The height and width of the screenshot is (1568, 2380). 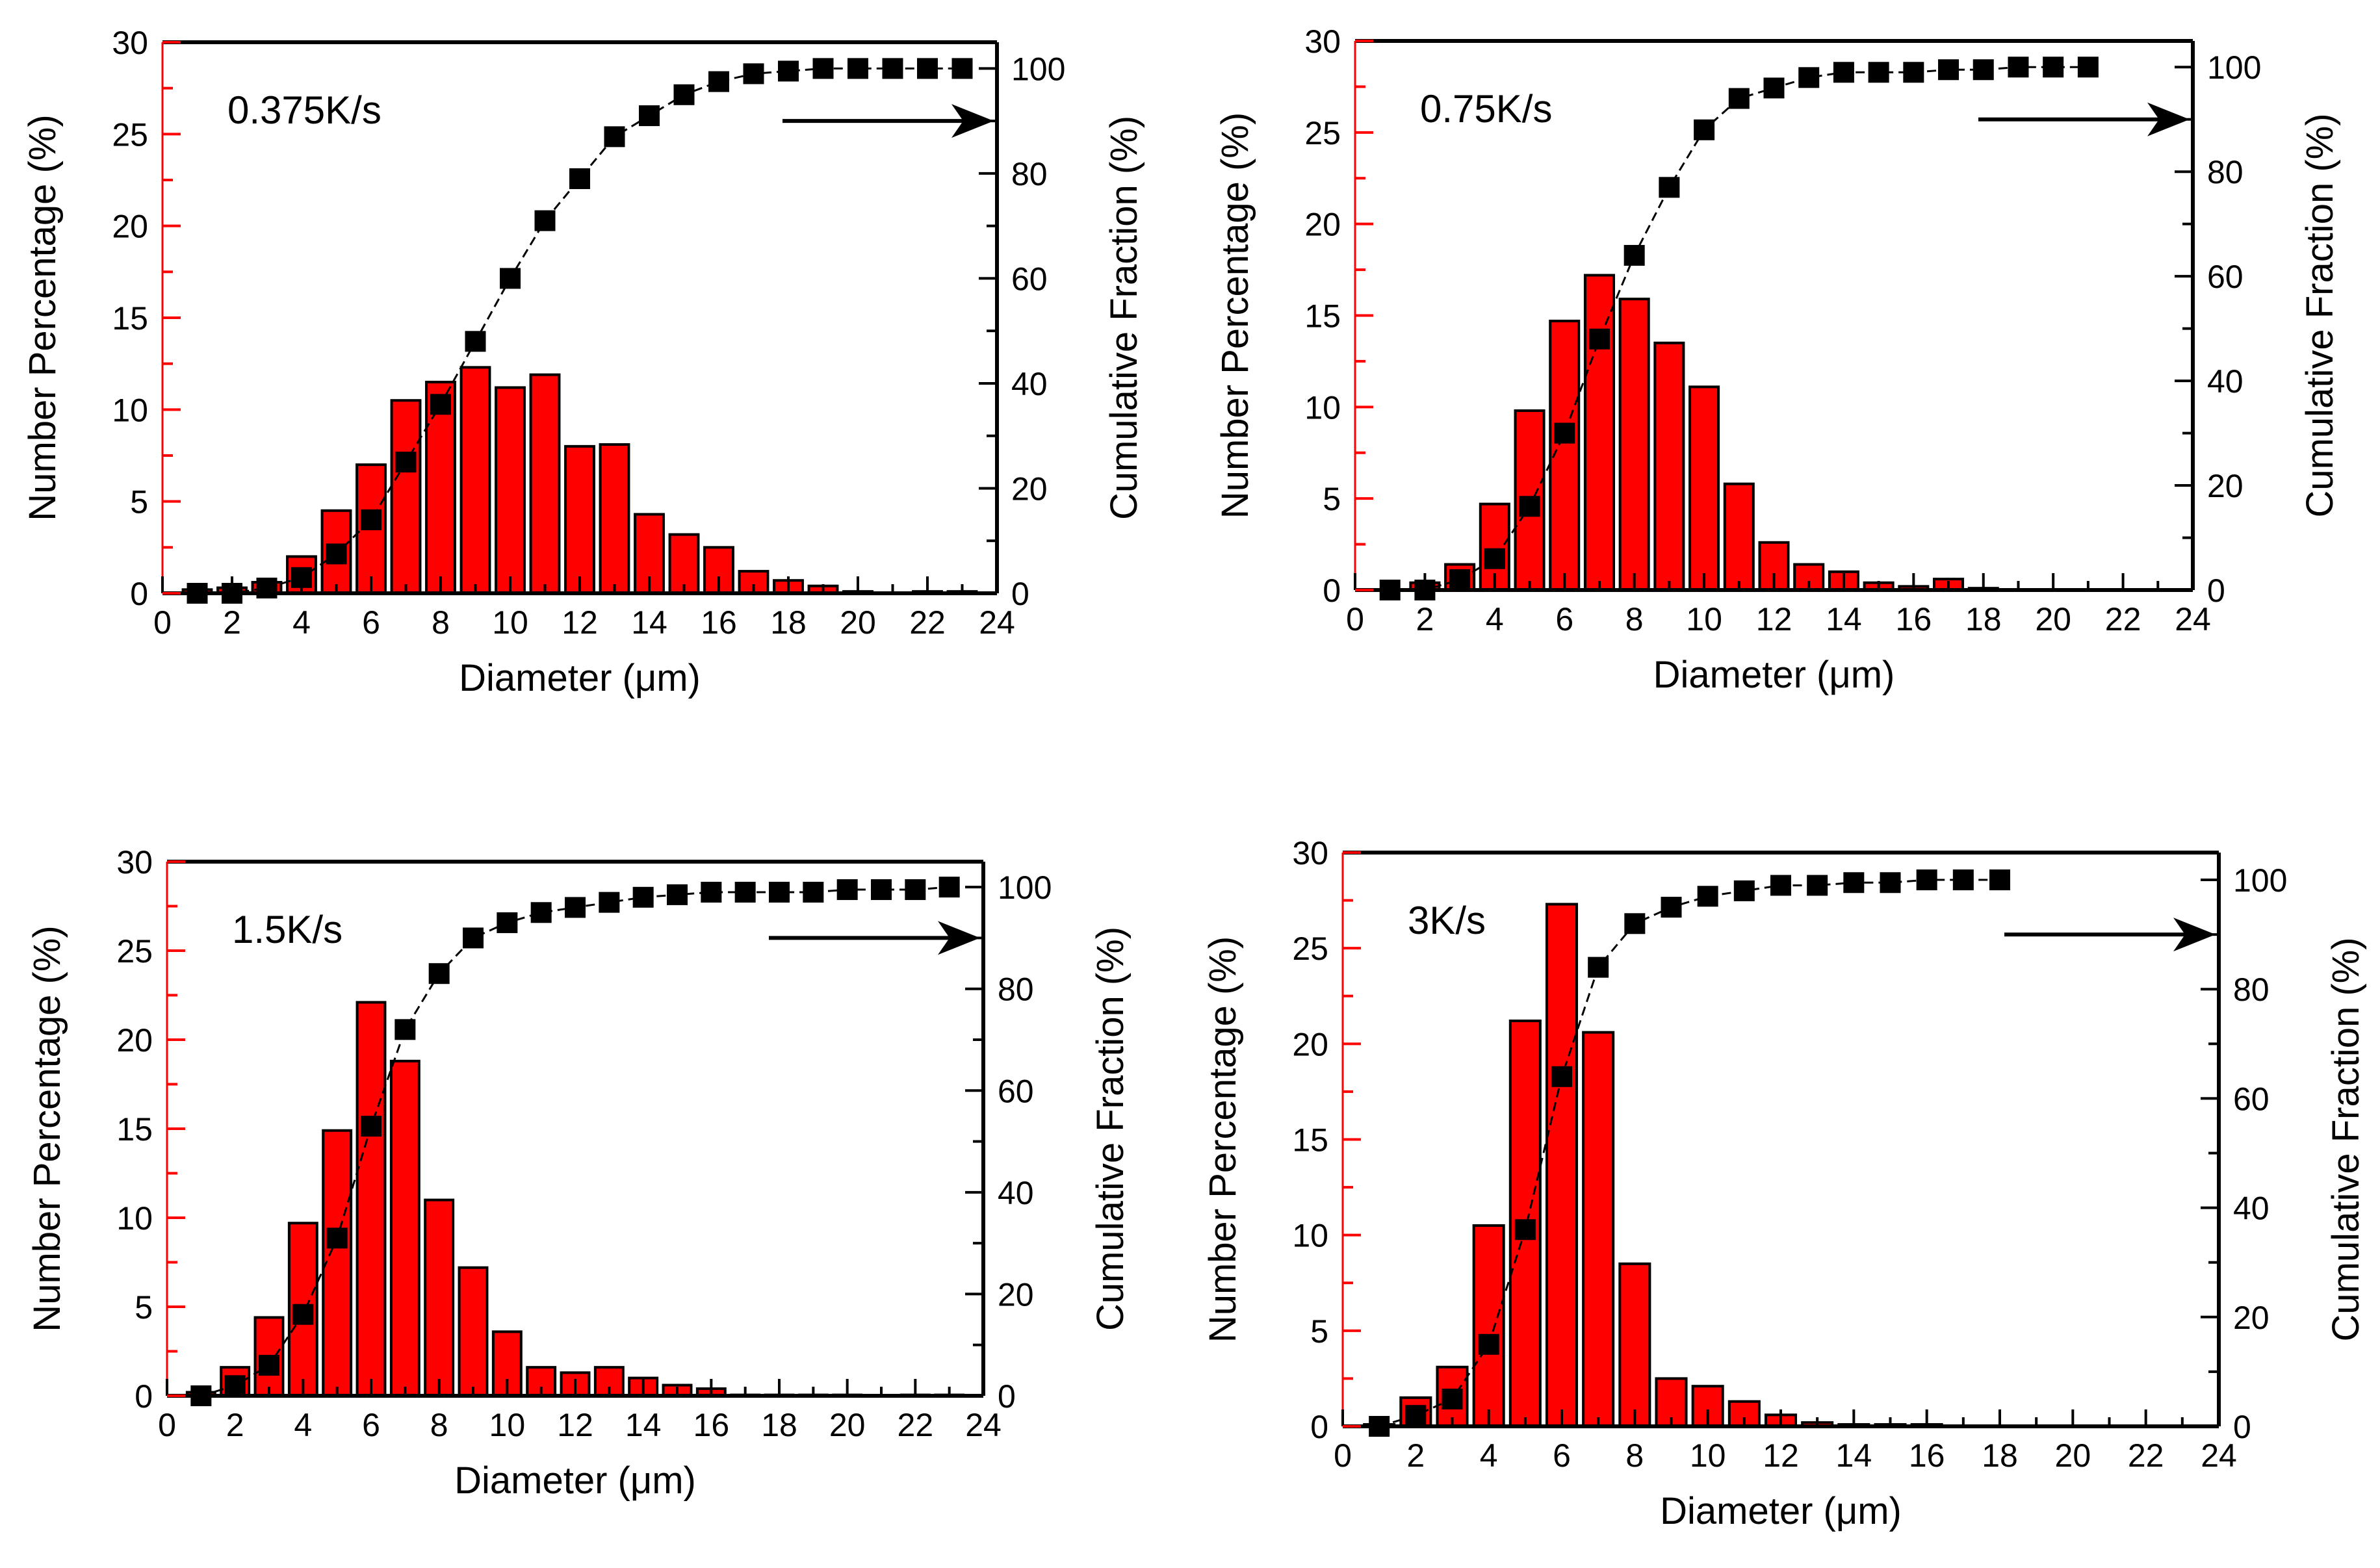 What do you see at coordinates (580, 331) in the screenshot?
I see `cumulative-line` at bounding box center [580, 331].